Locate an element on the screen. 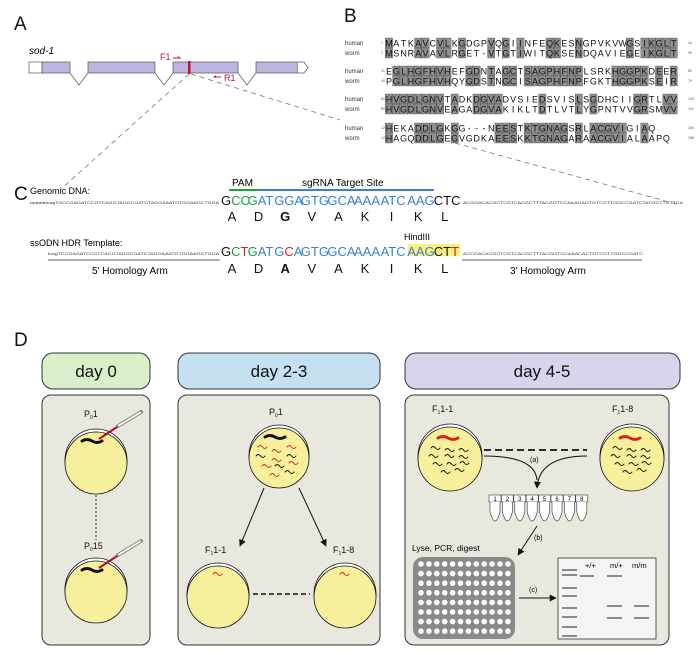 This screenshot has width=700, height=662. zoom-line-left is located at coordinates (124, 132).